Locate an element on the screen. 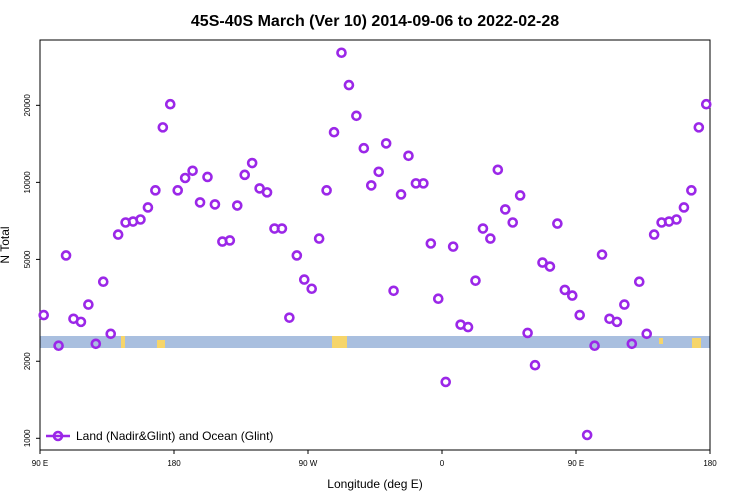  y-tick-label: 1000 is located at coordinates (27, 438).